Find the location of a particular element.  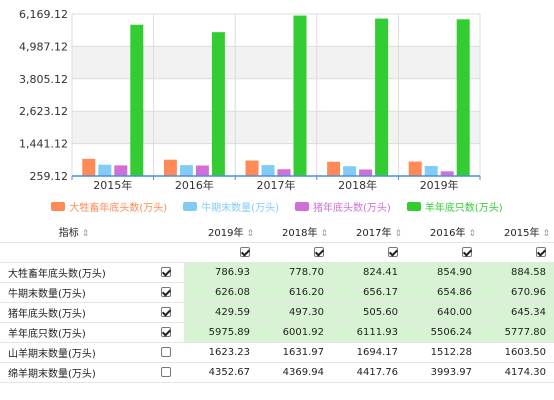

value-cell: 854.90 is located at coordinates (443, 272).